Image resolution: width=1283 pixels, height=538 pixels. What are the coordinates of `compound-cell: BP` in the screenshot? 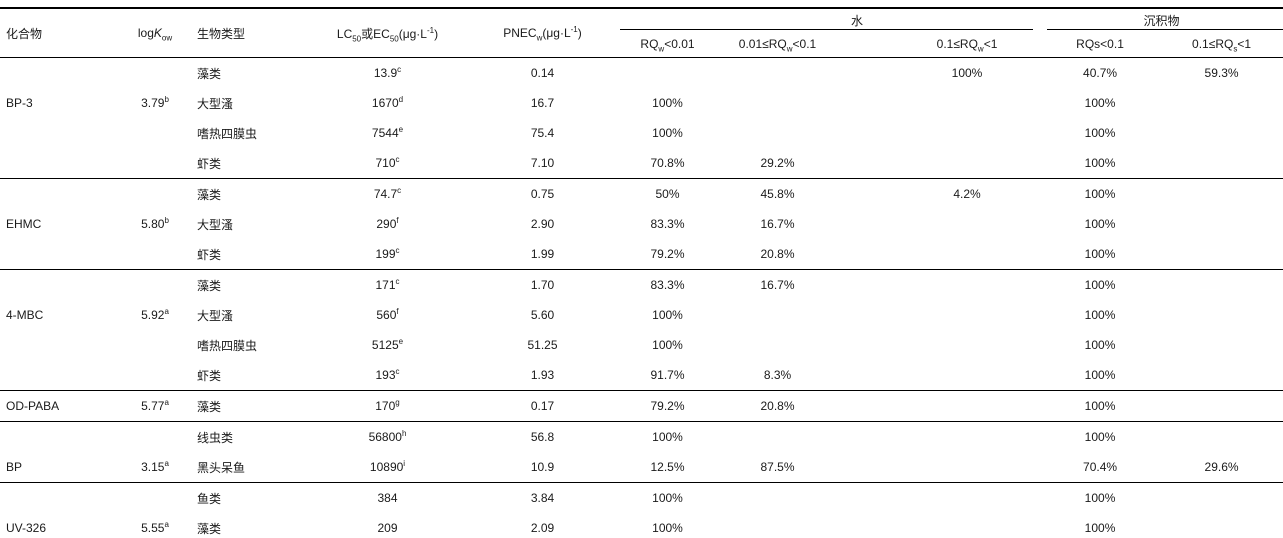 It's located at (14, 467).